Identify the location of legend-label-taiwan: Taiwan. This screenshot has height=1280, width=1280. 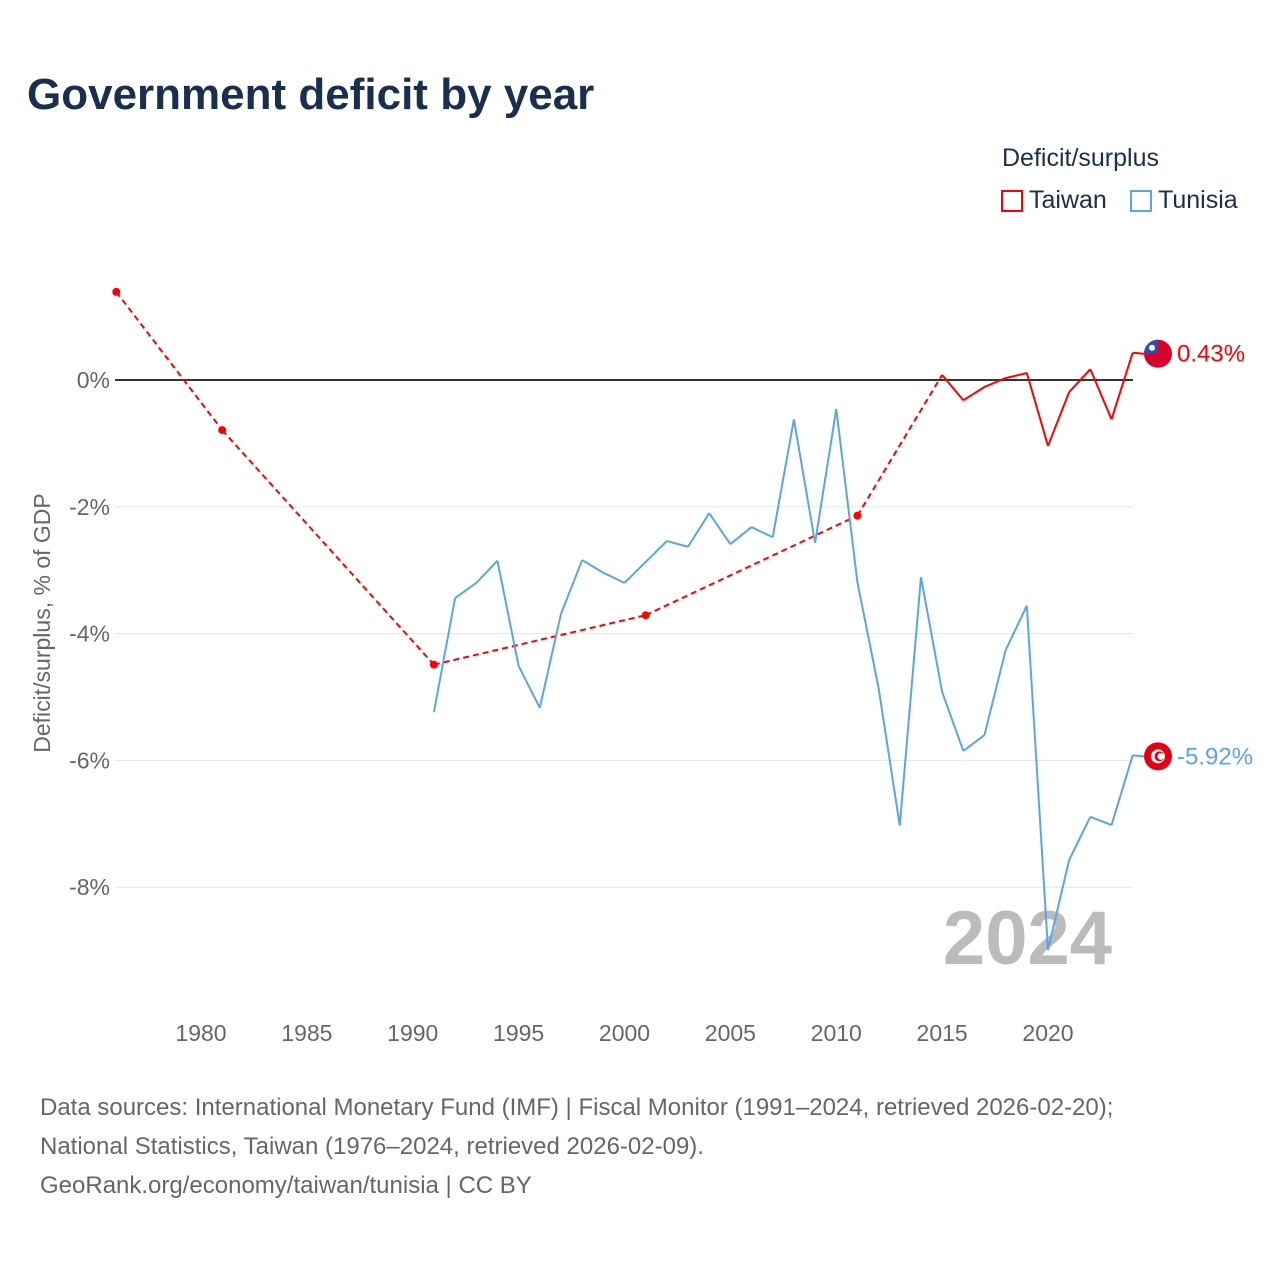
(1068, 200).